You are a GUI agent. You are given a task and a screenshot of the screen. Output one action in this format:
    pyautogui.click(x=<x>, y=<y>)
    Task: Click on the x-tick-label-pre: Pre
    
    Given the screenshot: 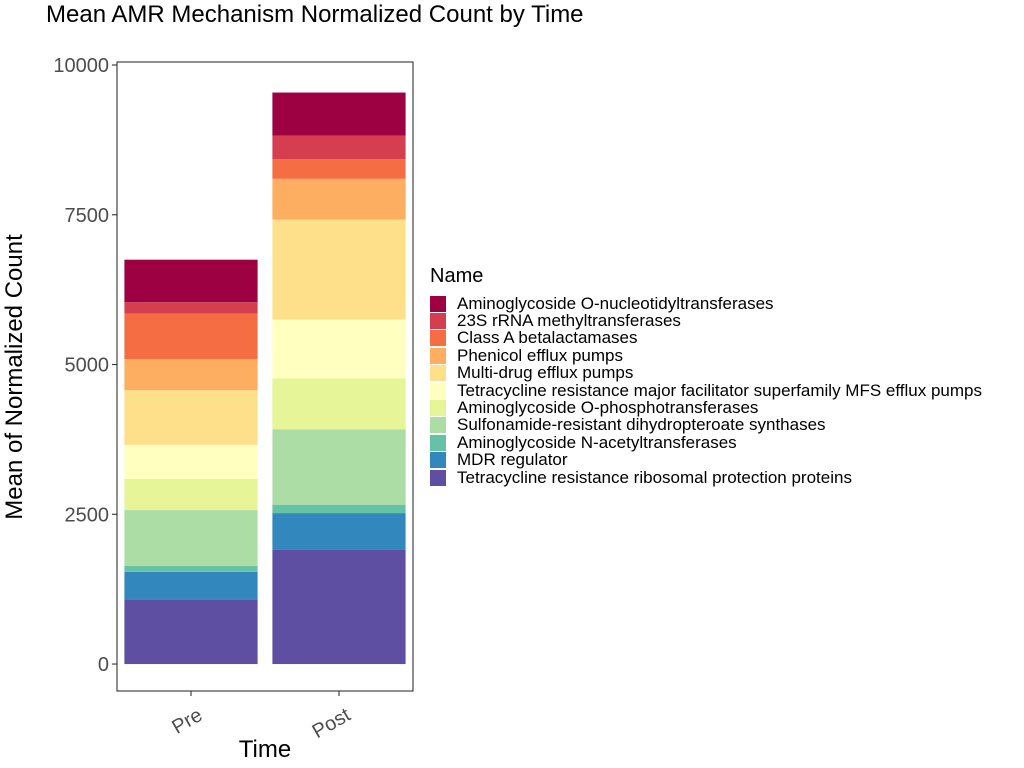 What is the action you would take?
    pyautogui.click(x=187, y=721)
    